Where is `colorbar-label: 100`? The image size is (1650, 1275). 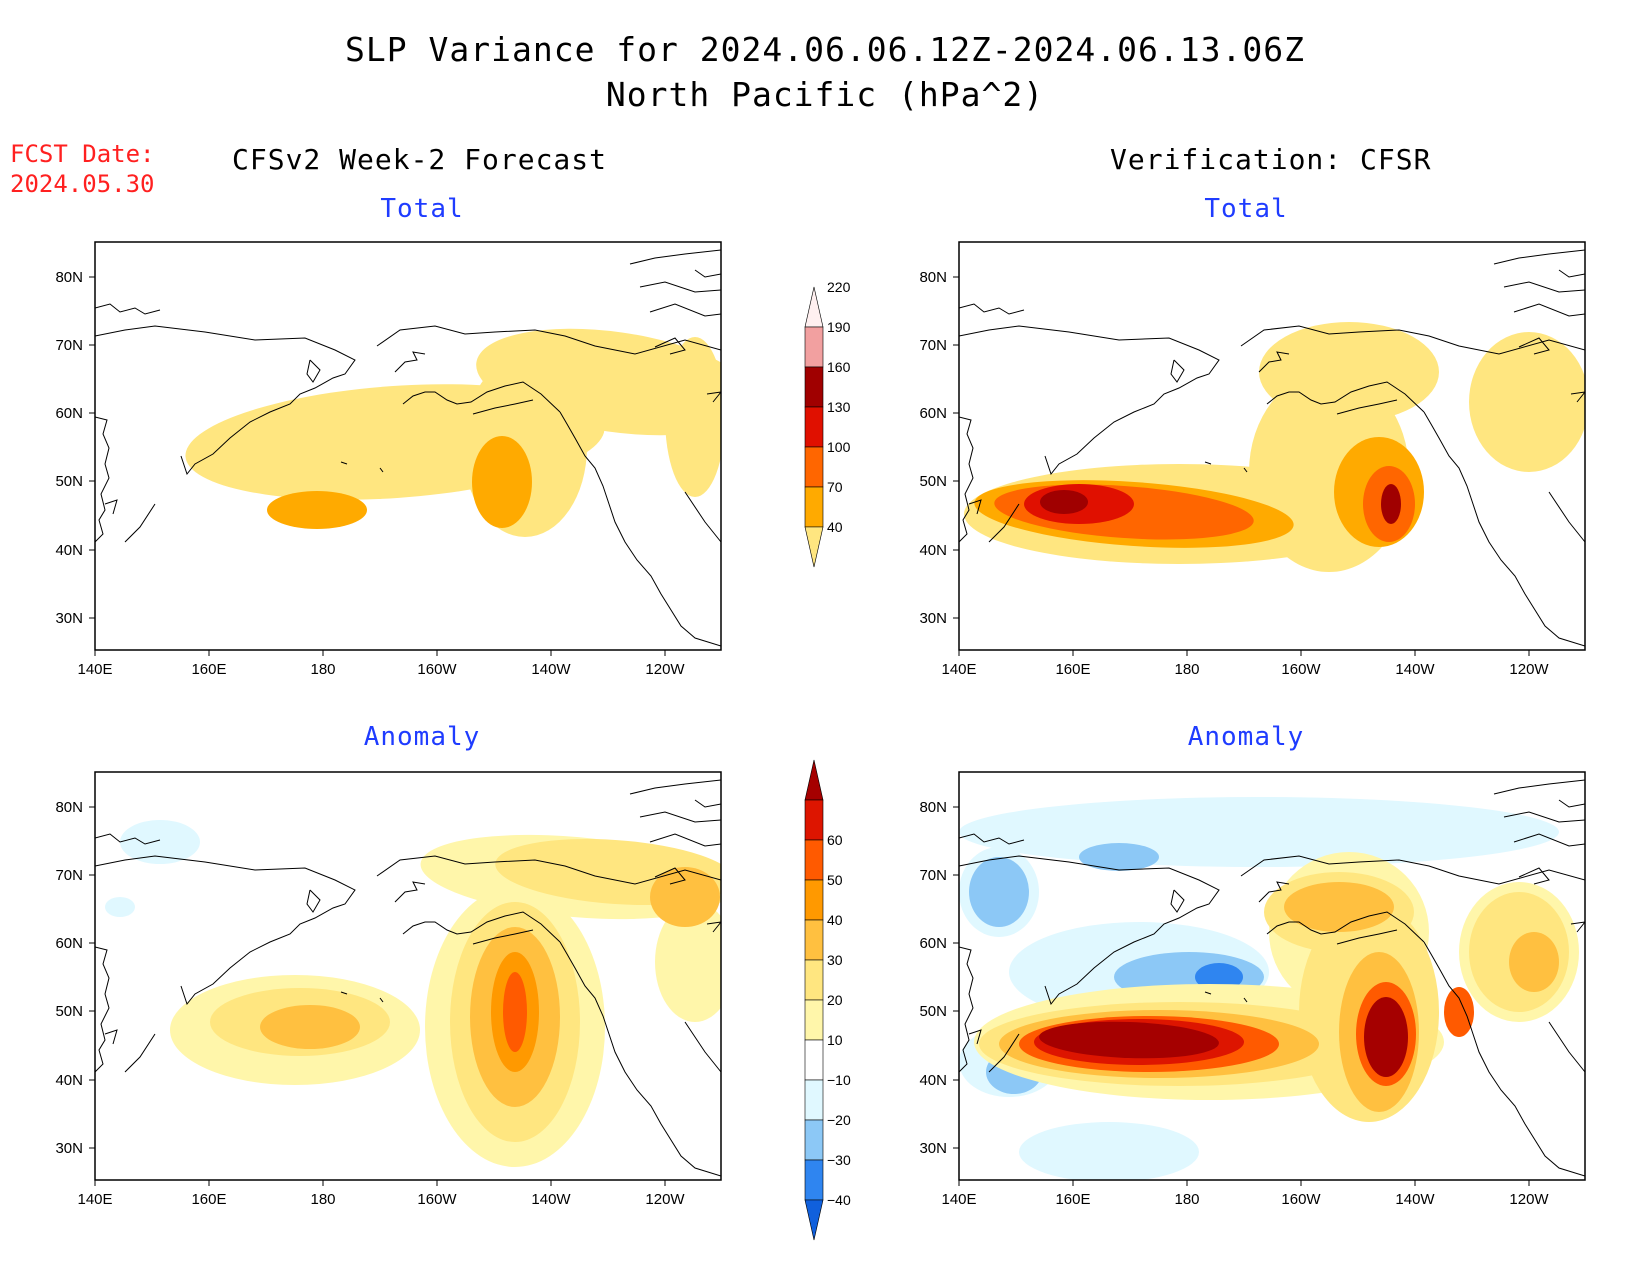
colorbar-label: 100 is located at coordinates (839, 447).